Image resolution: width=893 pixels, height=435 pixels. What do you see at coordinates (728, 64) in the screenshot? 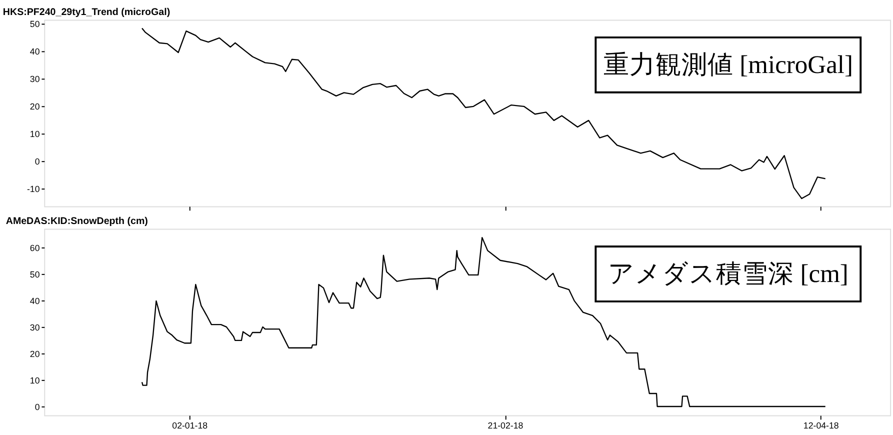
I see `annotation: 重力観測値 [microGal]` at bounding box center [728, 64].